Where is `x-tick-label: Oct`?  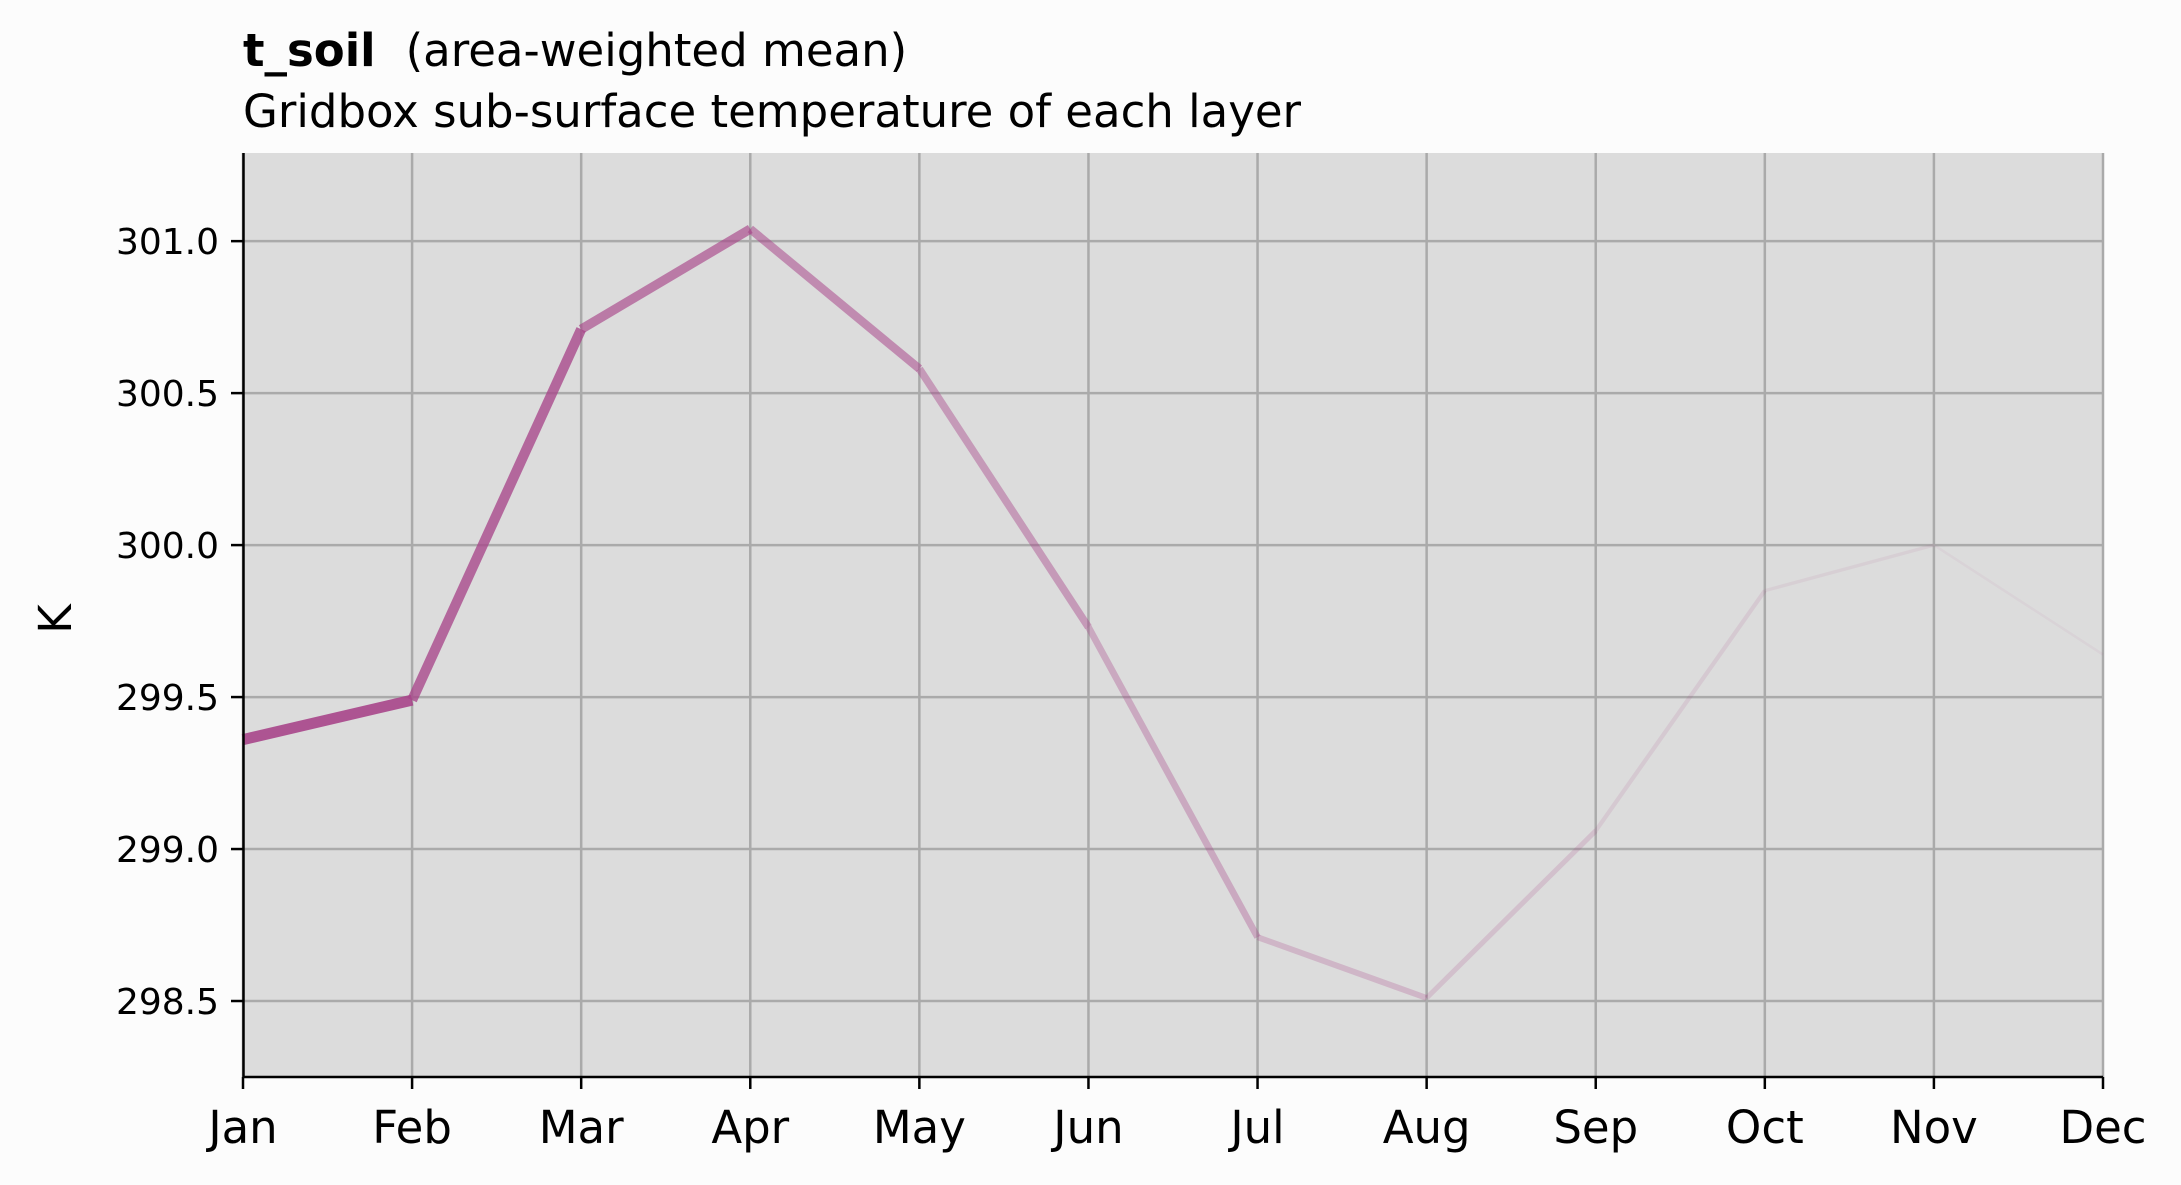 x-tick-label: Oct is located at coordinates (1765, 1127).